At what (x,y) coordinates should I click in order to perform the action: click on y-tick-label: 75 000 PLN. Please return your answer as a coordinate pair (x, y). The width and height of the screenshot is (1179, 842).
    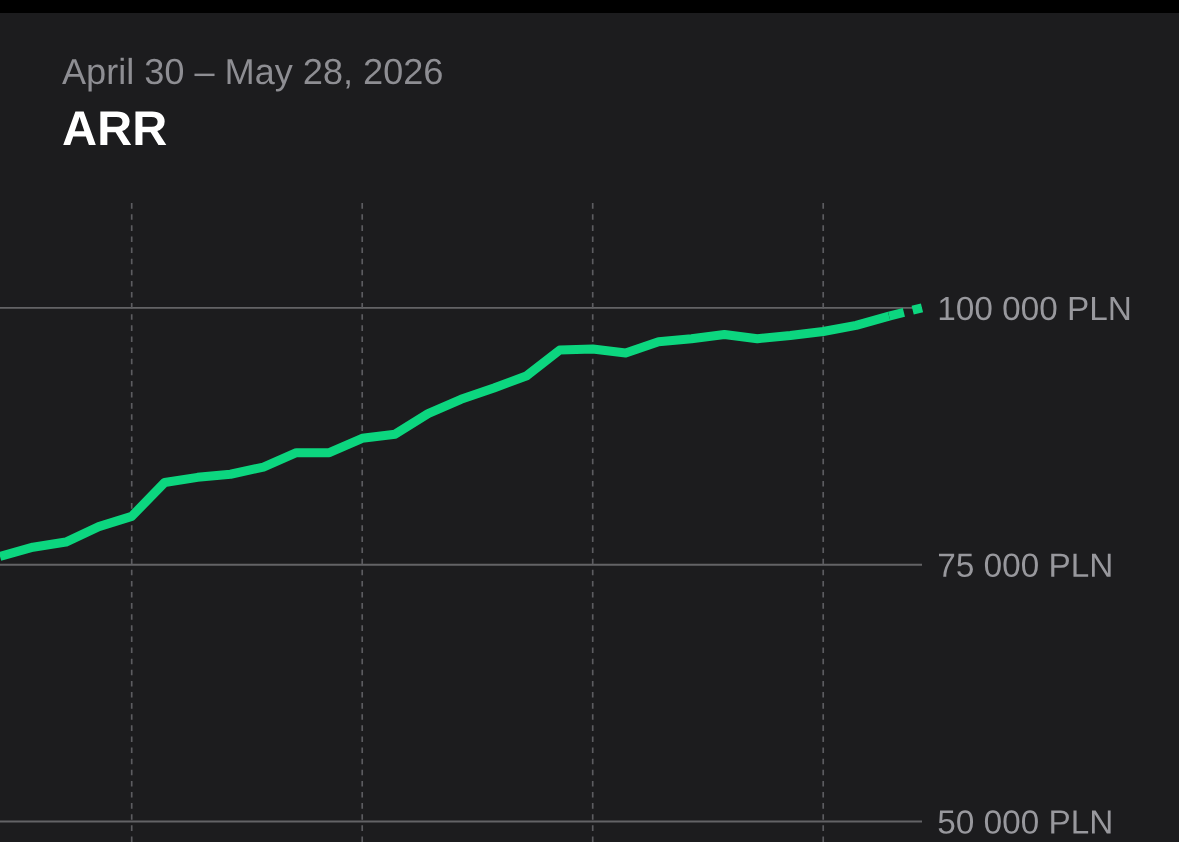
    Looking at the image, I should click on (1024, 565).